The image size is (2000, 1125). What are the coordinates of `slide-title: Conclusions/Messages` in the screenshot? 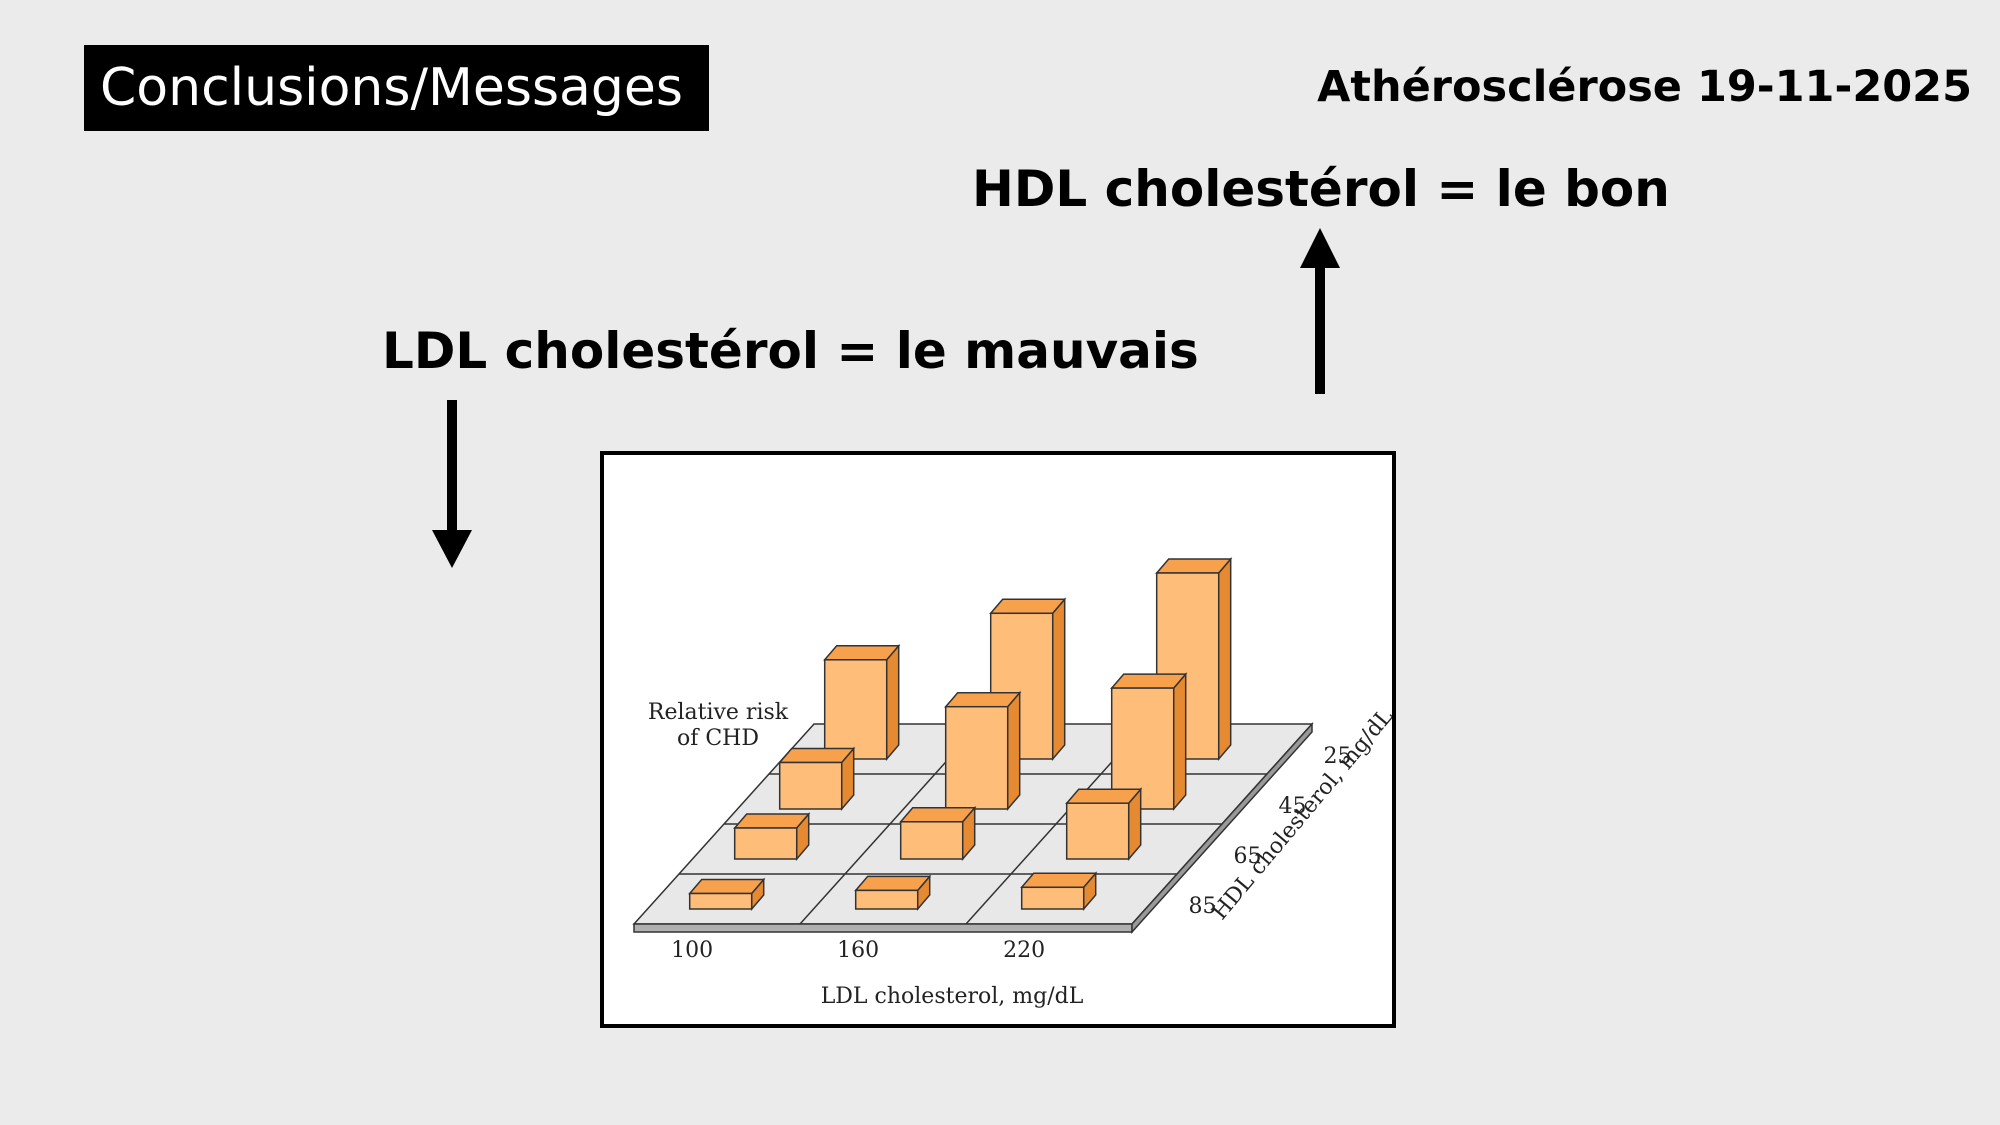 It's located at (396, 88).